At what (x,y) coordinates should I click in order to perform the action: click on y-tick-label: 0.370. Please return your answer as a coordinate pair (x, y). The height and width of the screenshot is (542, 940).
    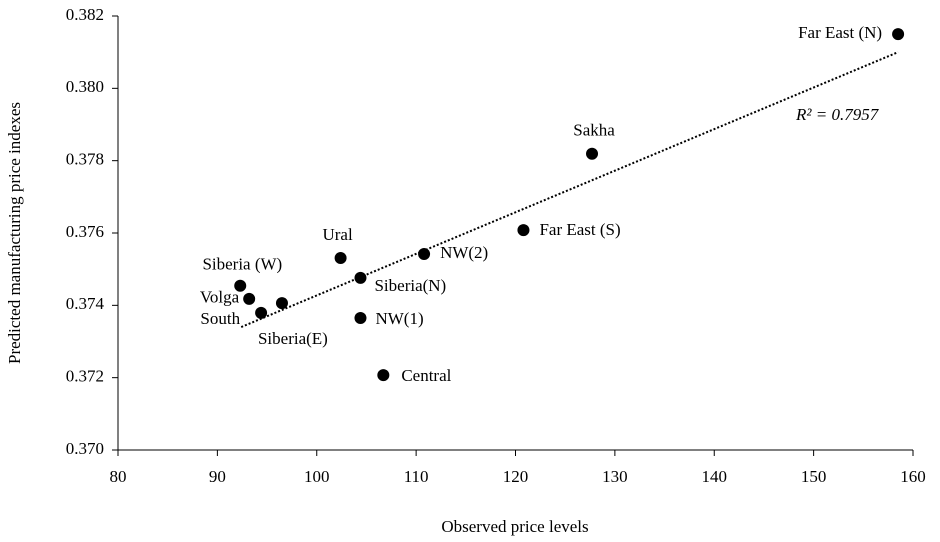
    Looking at the image, I should click on (85, 448).